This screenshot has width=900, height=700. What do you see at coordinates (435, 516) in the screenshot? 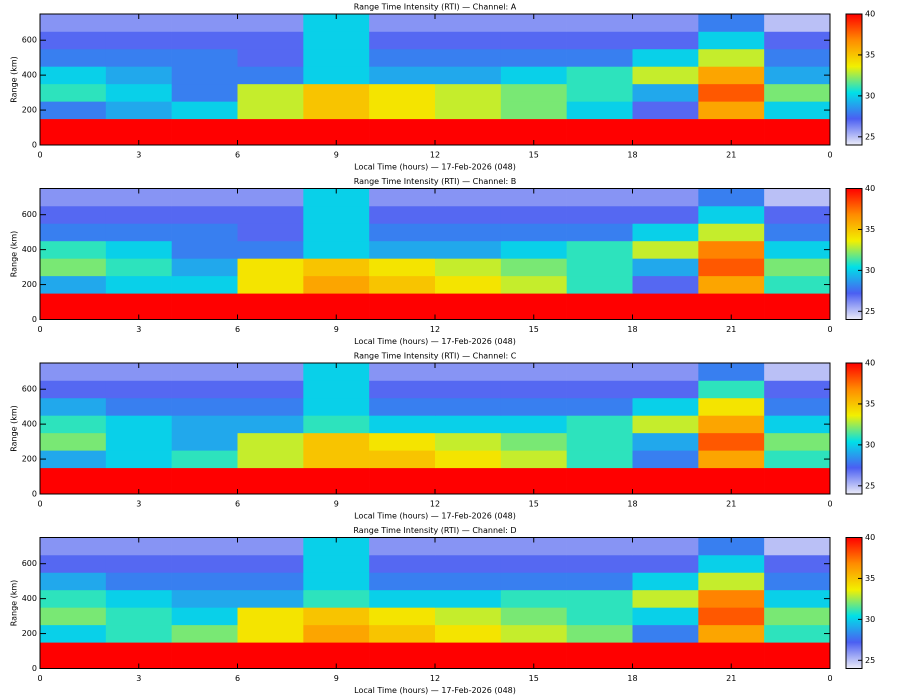
I see `x-axis-label: Local Time (hours) — 17-Feb-2026 (048)` at bounding box center [435, 516].